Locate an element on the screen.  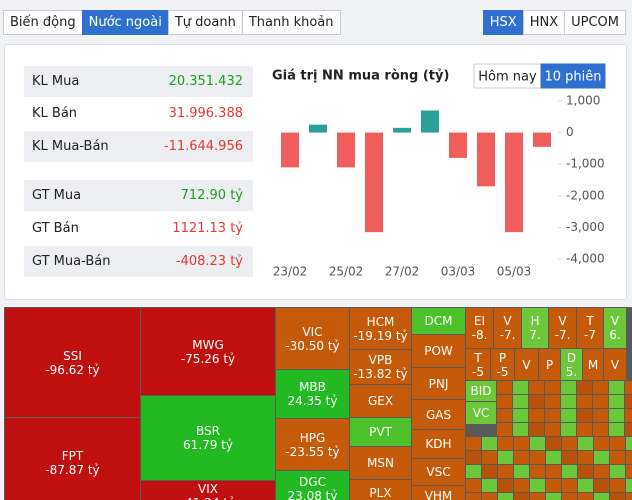
toggle-label: Hôm nay is located at coordinates (507, 77).